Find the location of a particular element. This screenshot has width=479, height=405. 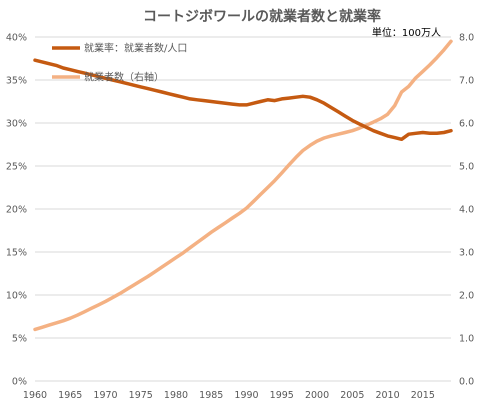

left-tick-label: 30% is located at coordinates (16, 124).